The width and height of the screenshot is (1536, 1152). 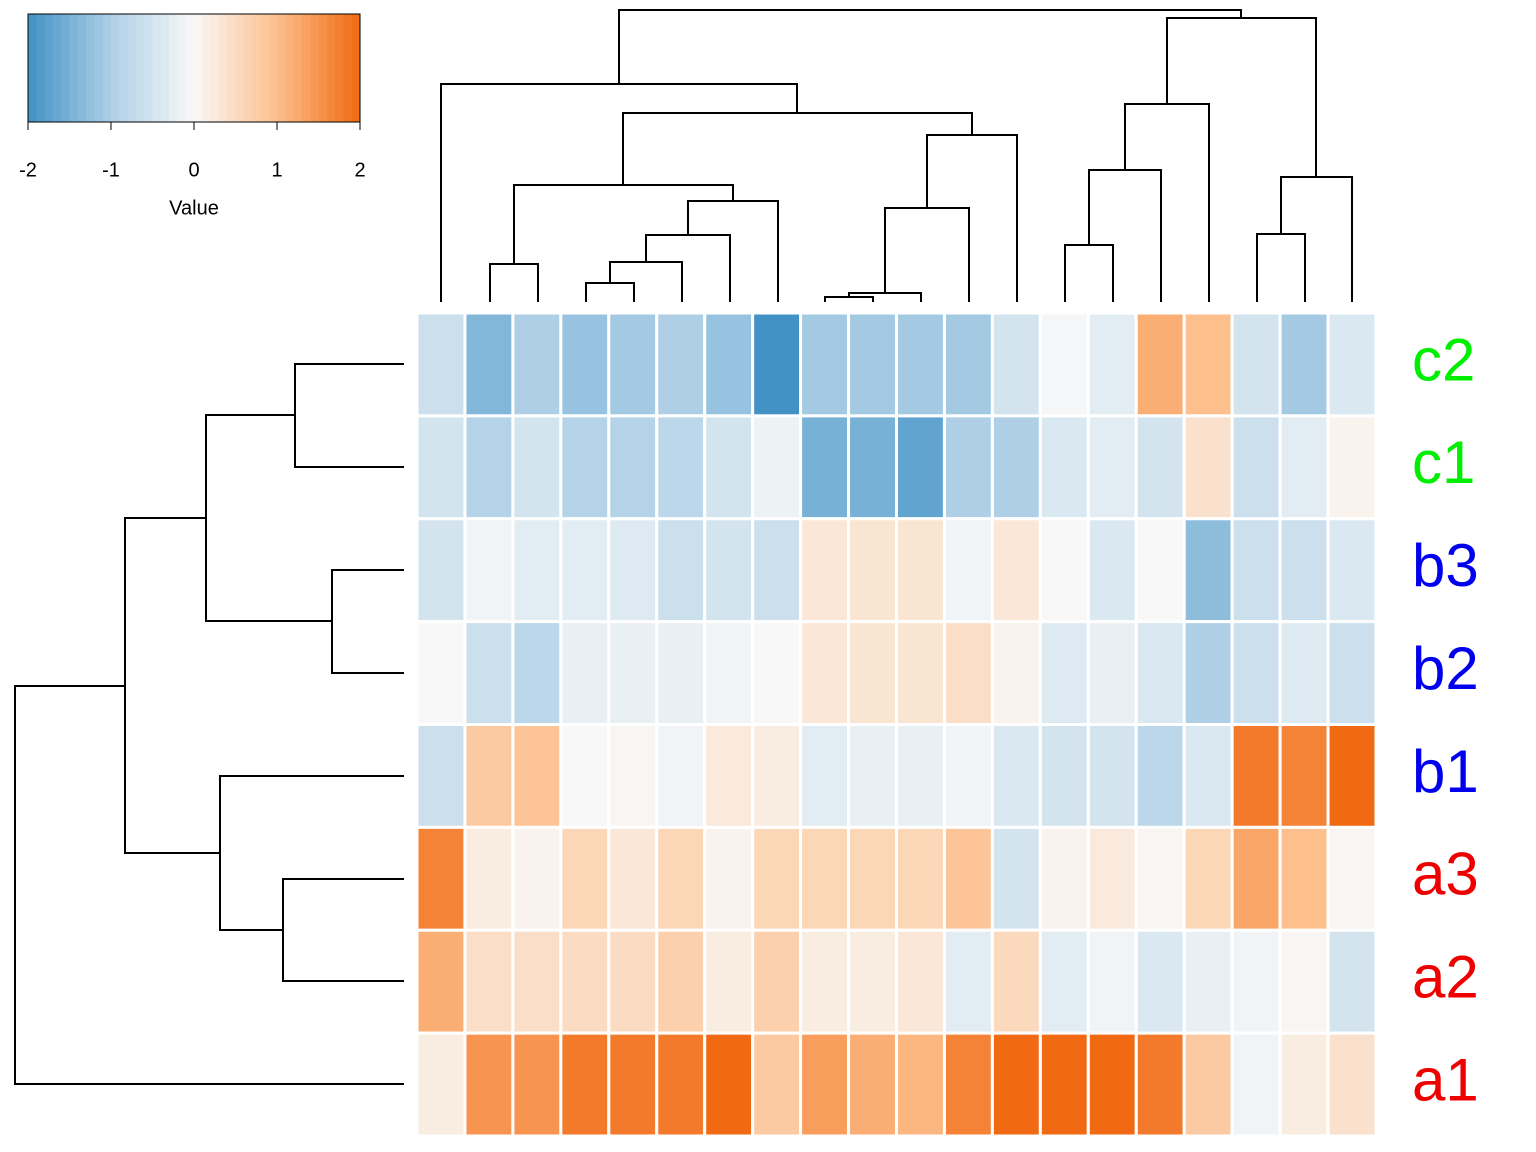 What do you see at coordinates (192, 116) in the screenshot?
I see `color-key: -2 -1 0 1 2 Value` at bounding box center [192, 116].